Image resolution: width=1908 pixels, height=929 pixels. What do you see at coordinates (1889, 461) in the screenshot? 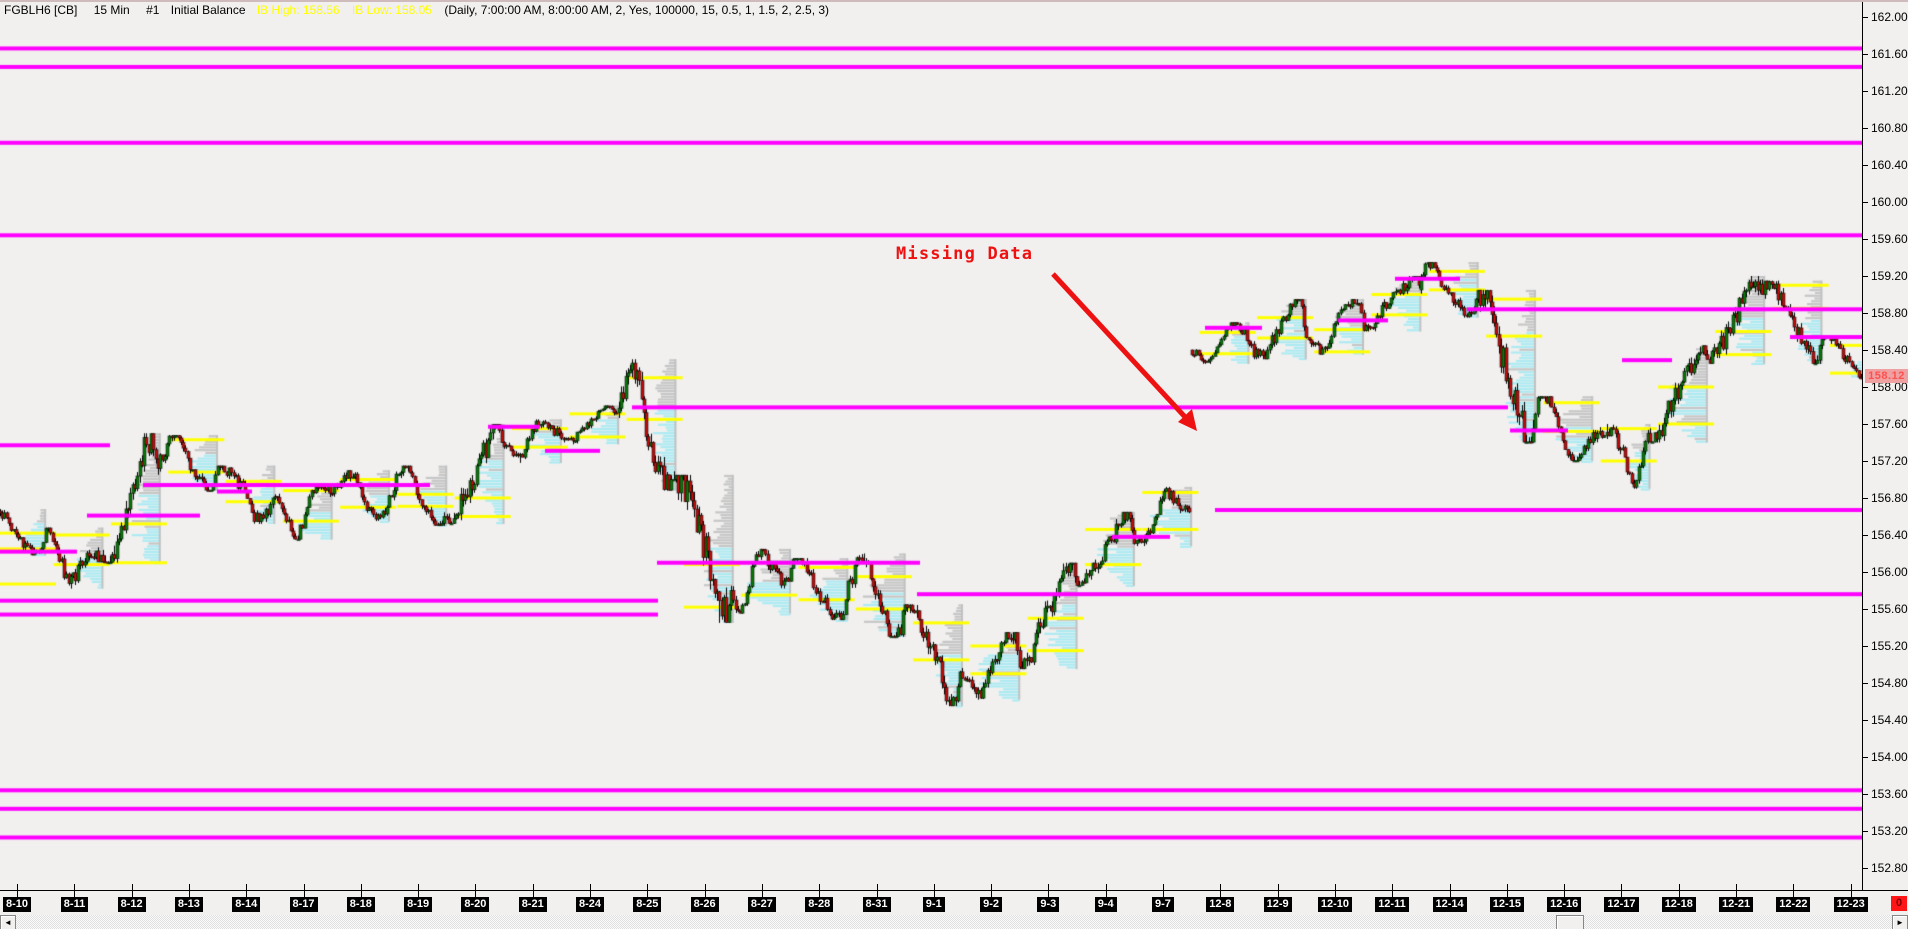
I see `price-tick-label: 157.20` at bounding box center [1889, 461].